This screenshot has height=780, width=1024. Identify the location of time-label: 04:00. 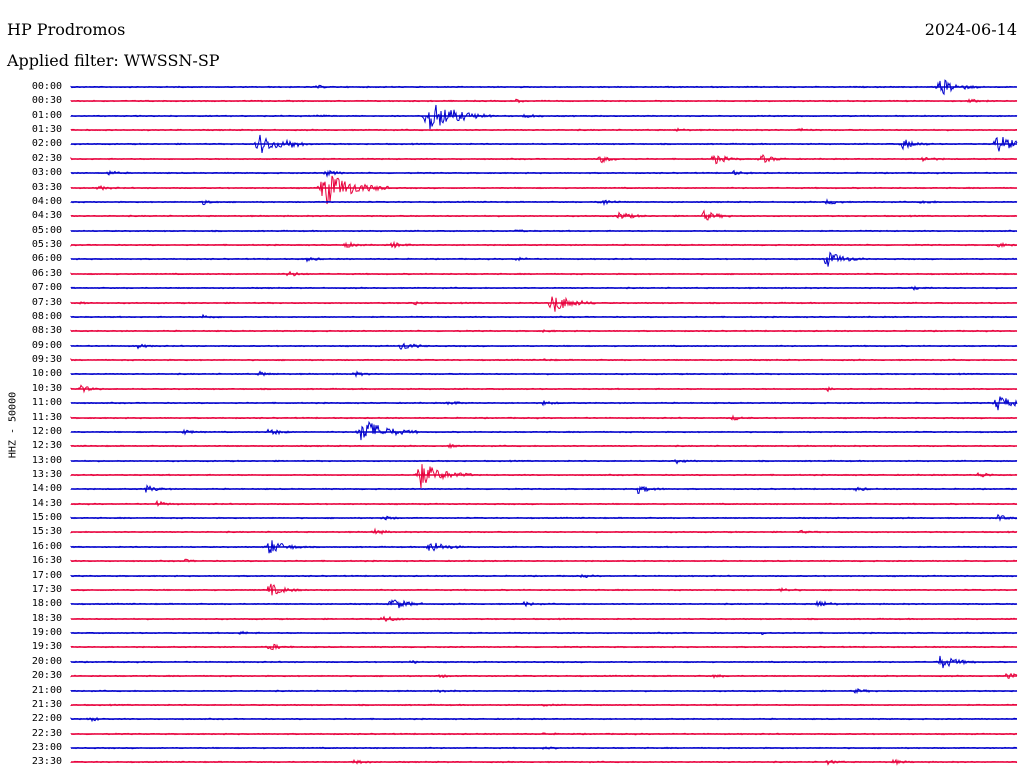
(46, 201).